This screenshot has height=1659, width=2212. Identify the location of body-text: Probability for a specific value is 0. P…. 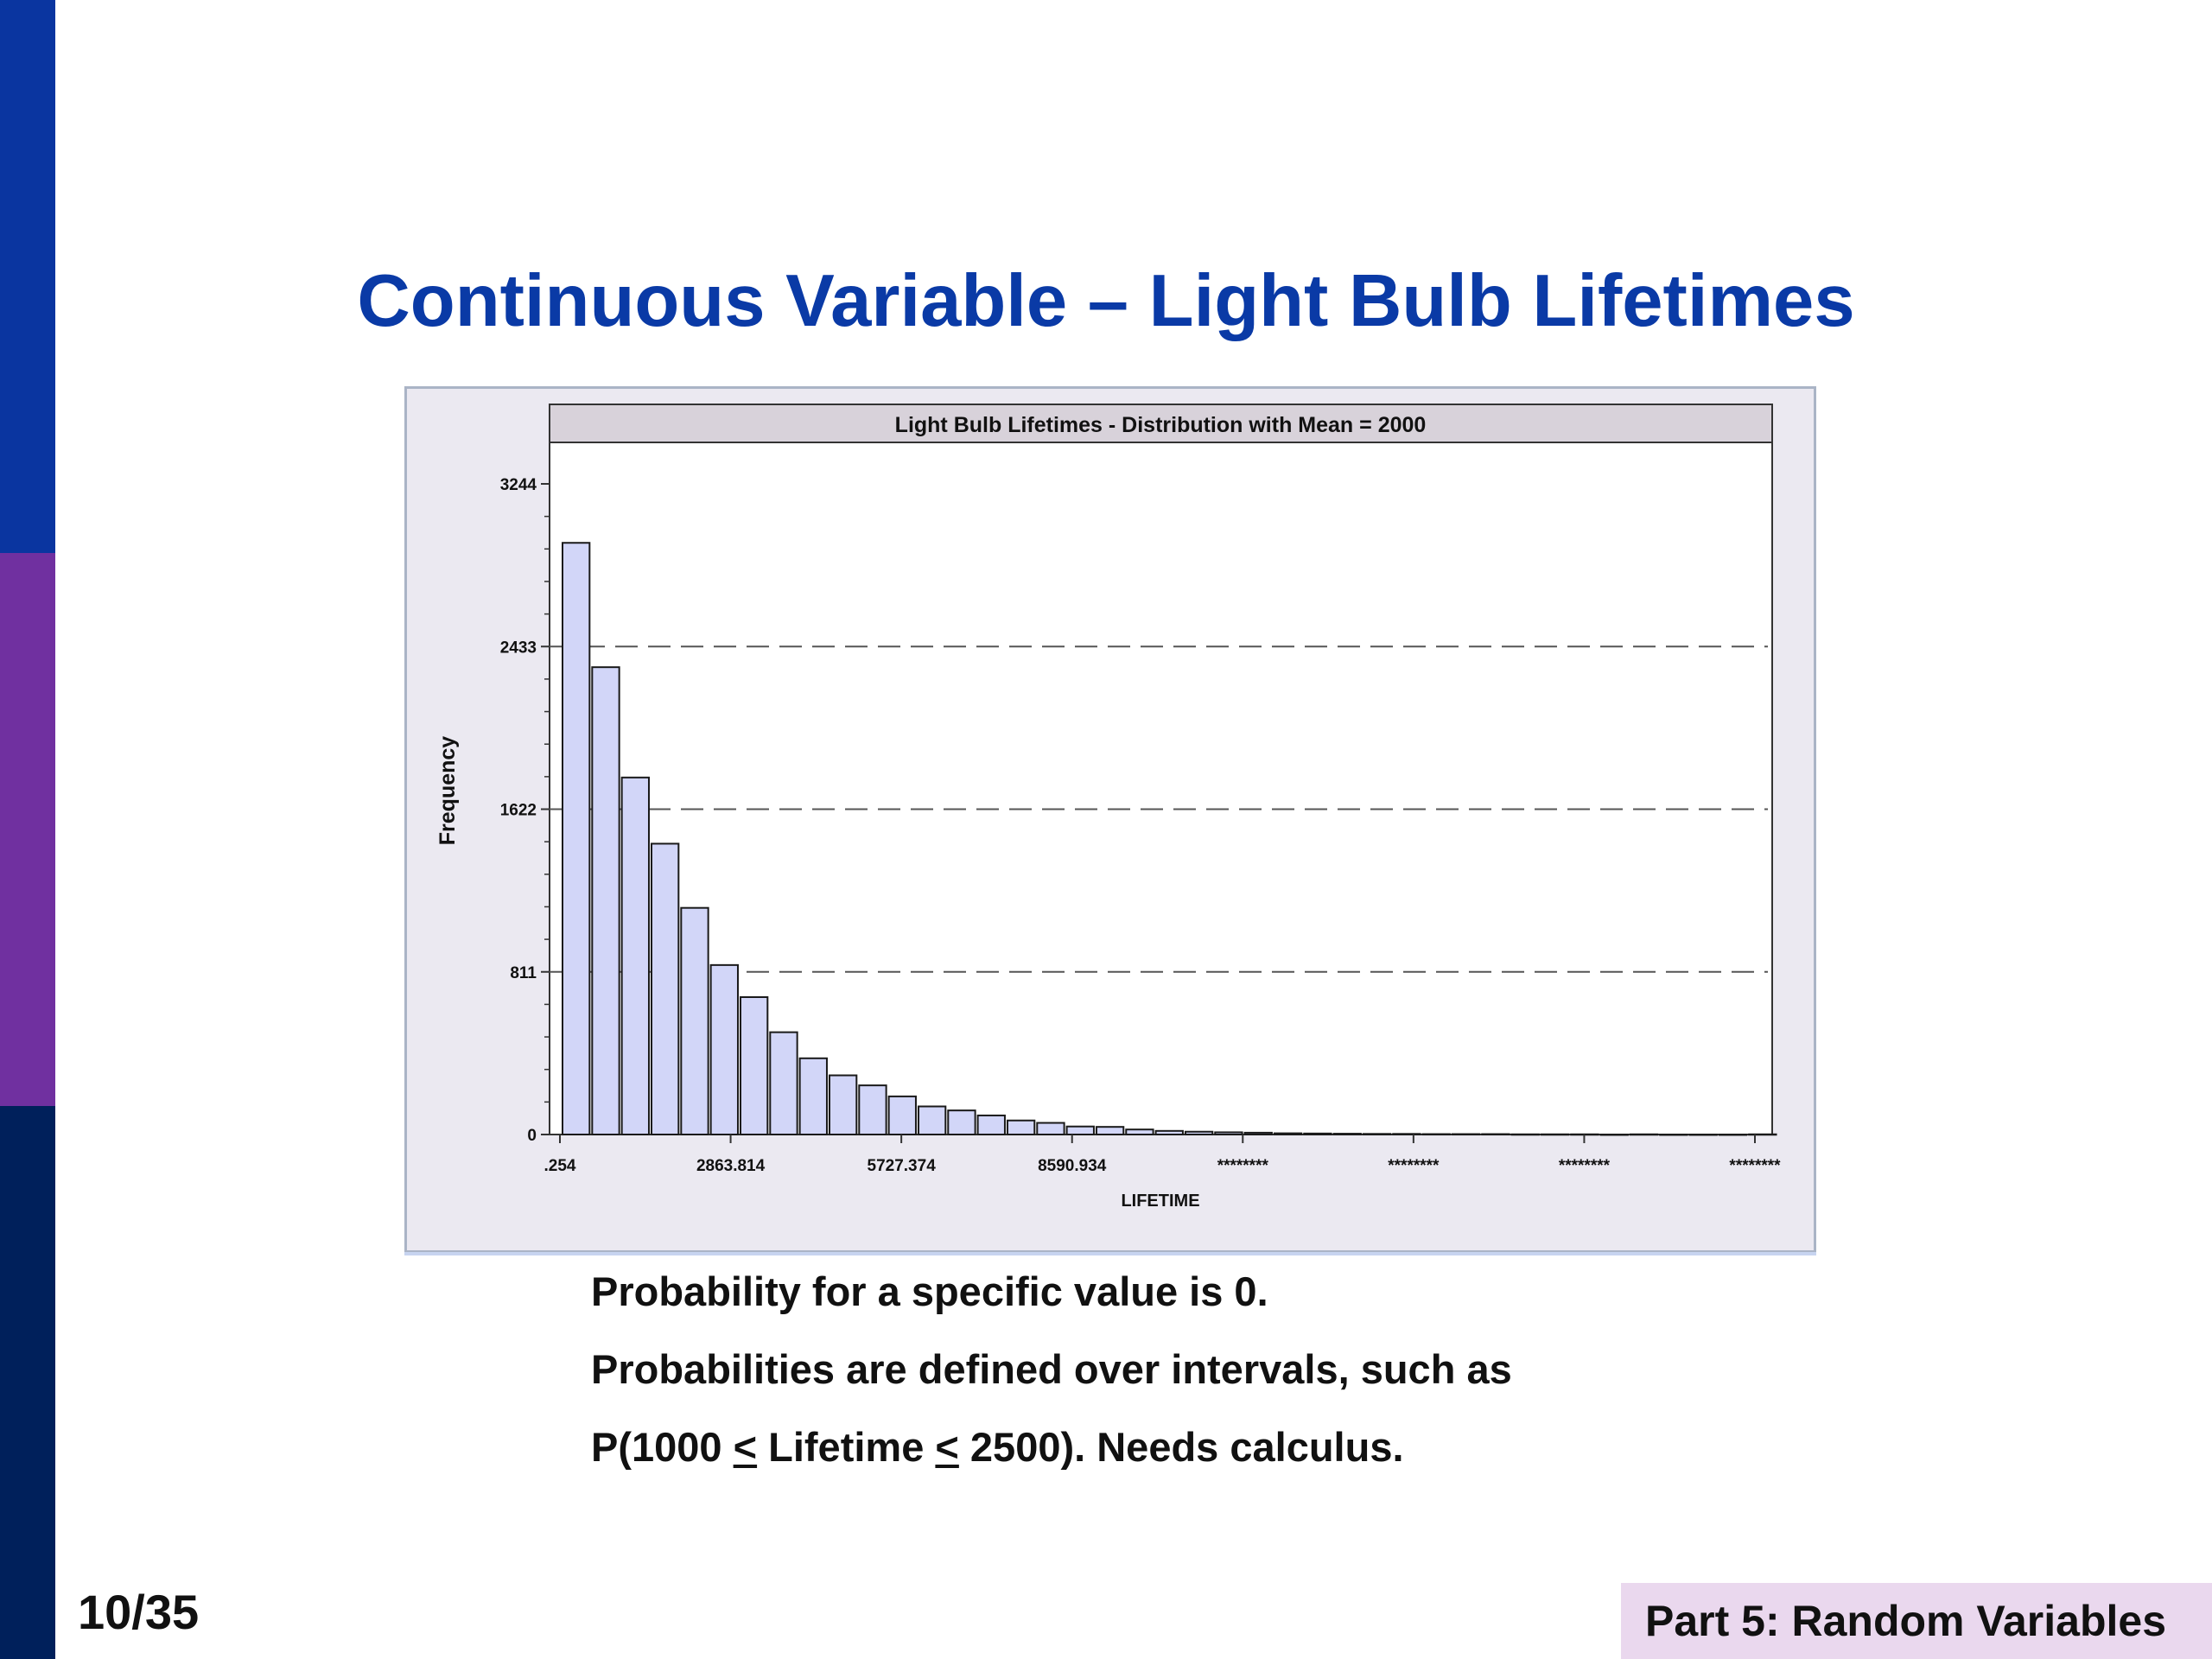
(1051, 1378).